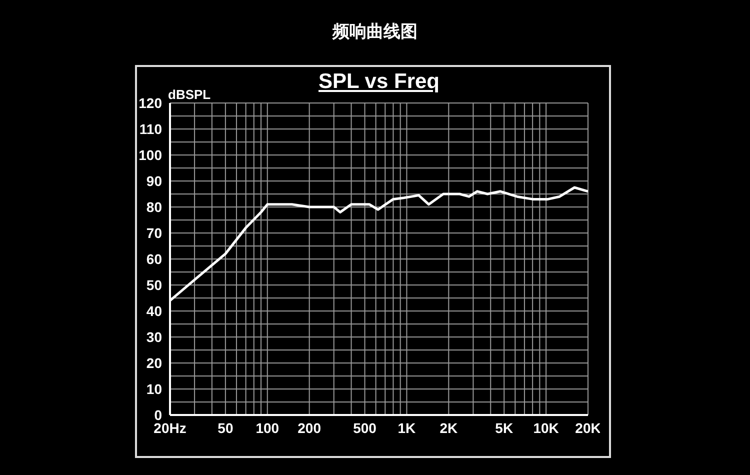 The height and width of the screenshot is (475, 750). I want to click on x-tick-label: 2K, so click(449, 428).